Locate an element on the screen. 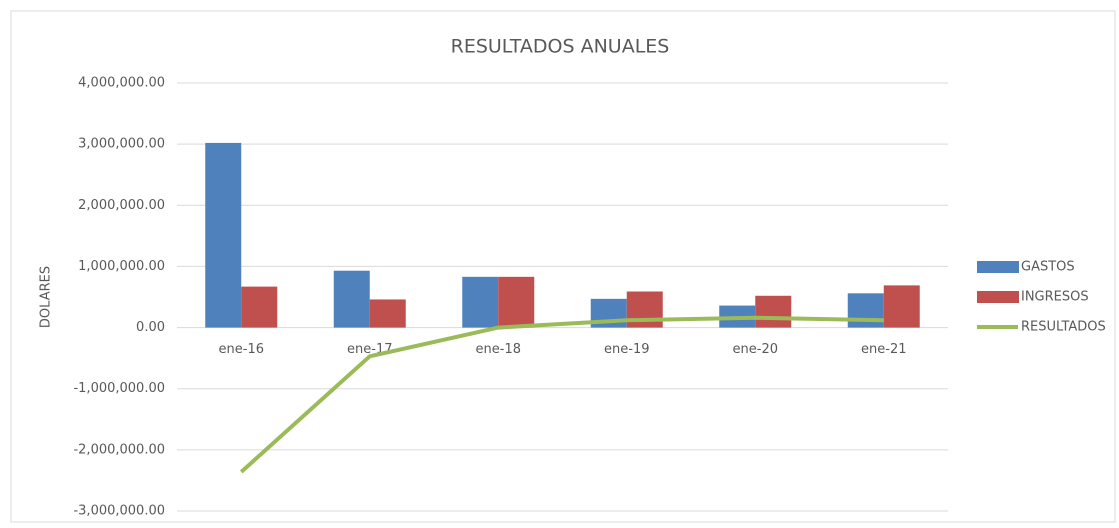  x-tick-label: ene-18 is located at coordinates (498, 349).